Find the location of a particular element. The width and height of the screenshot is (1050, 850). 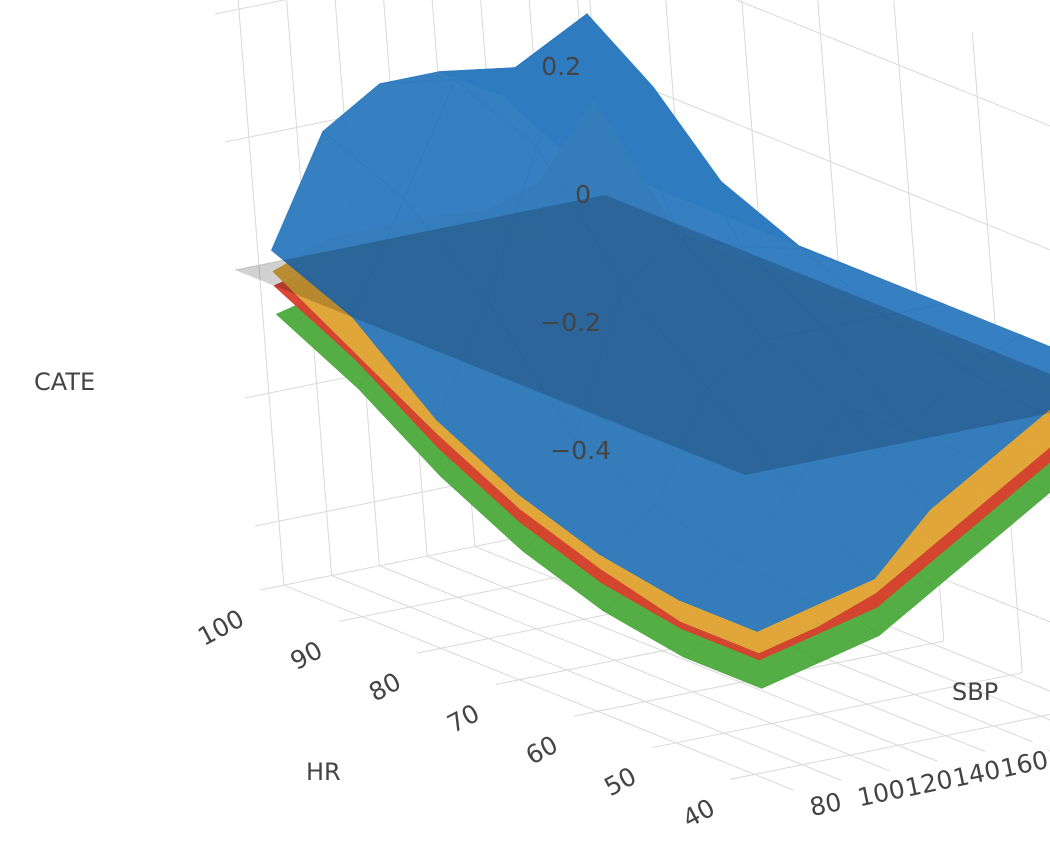

x-tick-label: 100 is located at coordinates (221, 628).